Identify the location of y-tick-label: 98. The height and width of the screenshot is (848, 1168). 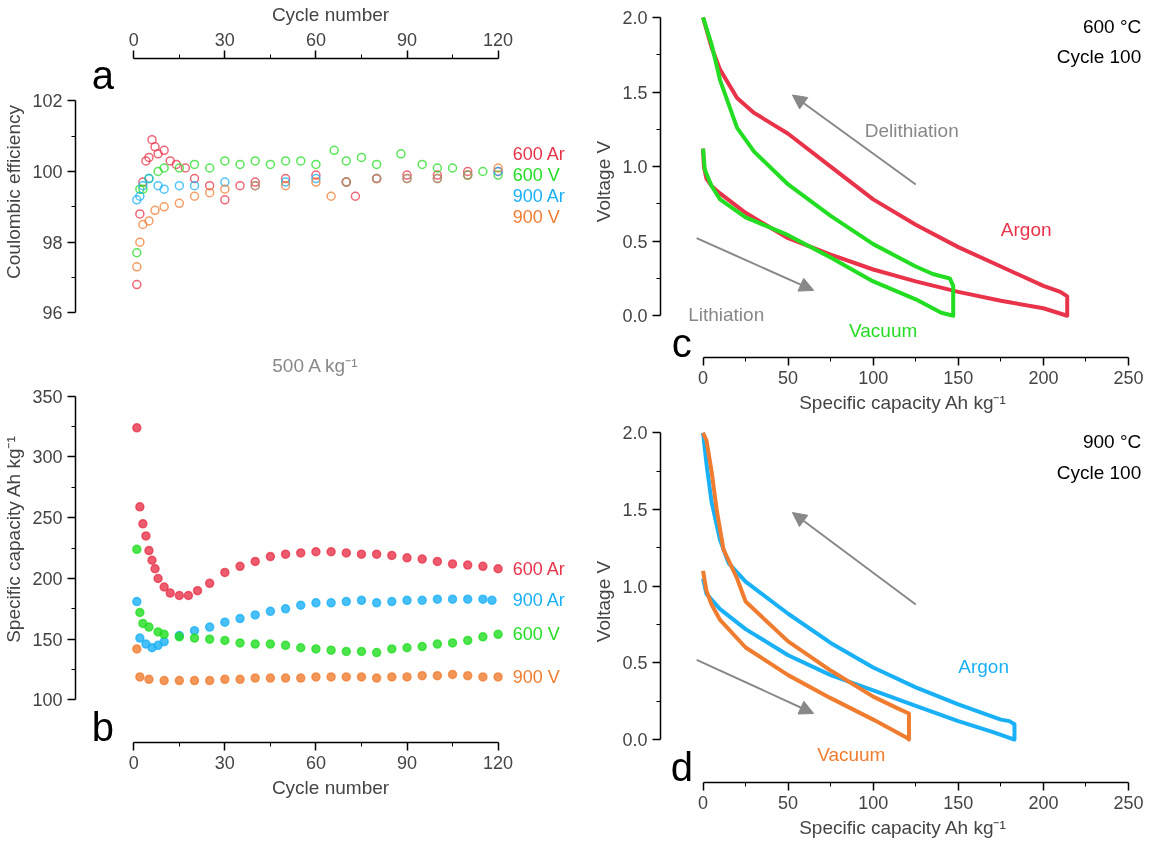
(52, 242).